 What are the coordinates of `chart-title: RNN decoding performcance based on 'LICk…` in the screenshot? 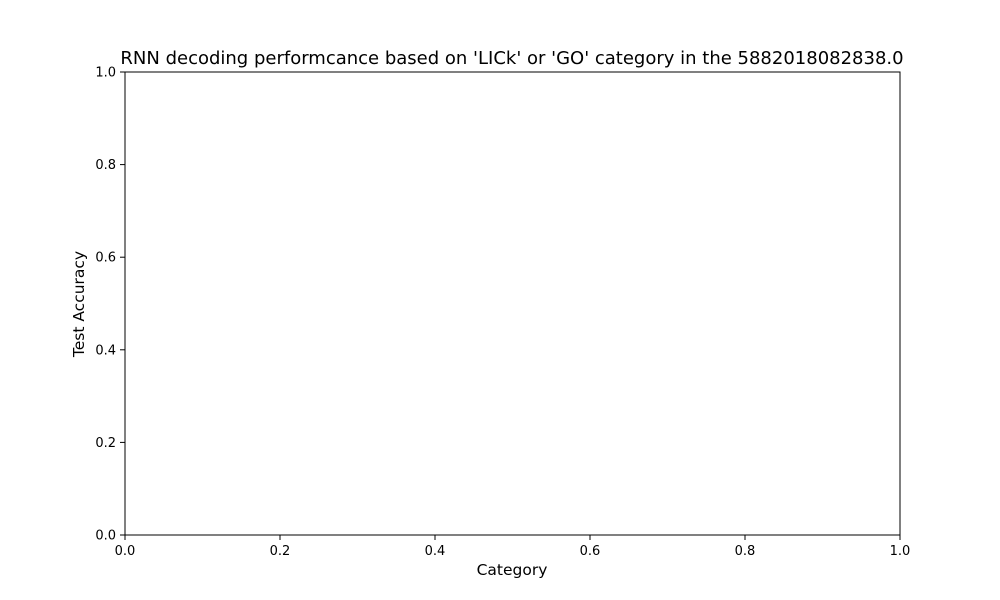 It's located at (511, 58).